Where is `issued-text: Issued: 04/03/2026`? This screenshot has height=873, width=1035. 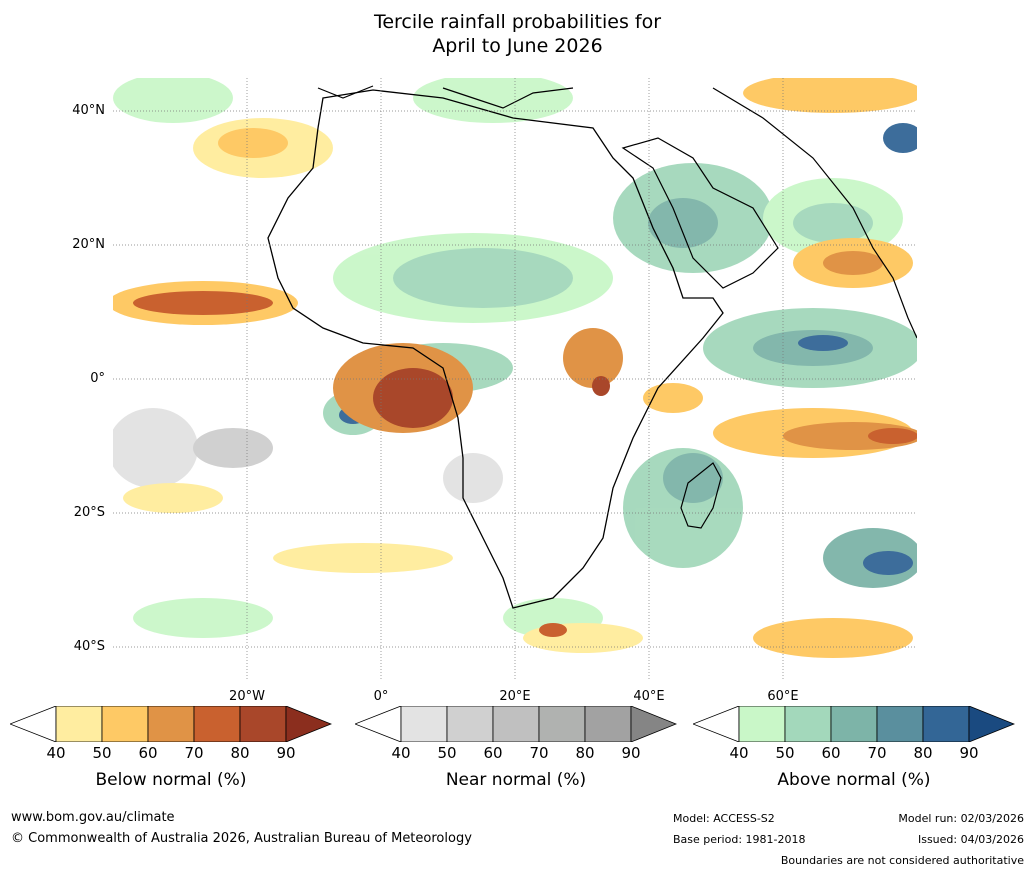 issued-text: Issued: 04/03/2026 is located at coordinates (970, 839).